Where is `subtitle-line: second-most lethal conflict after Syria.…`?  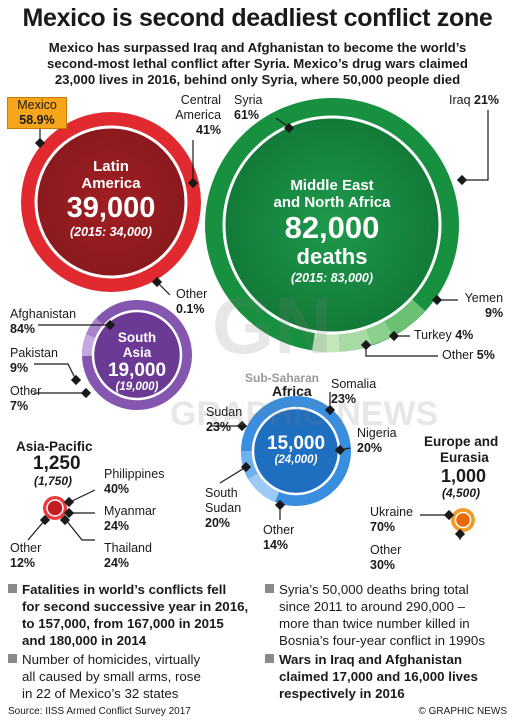
subtitle-line: second-most lethal conflict after Syria.… is located at coordinates (257, 63).